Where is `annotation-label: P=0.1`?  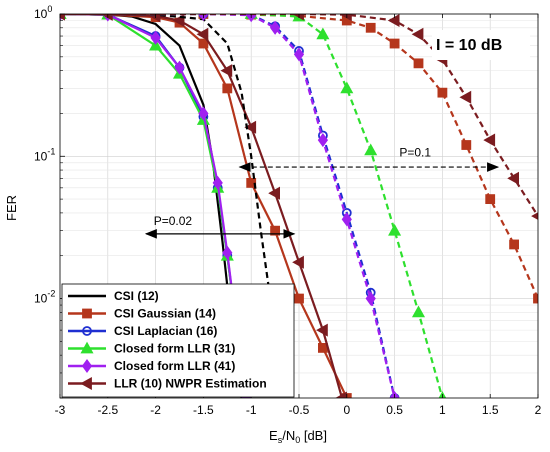
annotation-label: P=0.1 is located at coordinates (415, 152).